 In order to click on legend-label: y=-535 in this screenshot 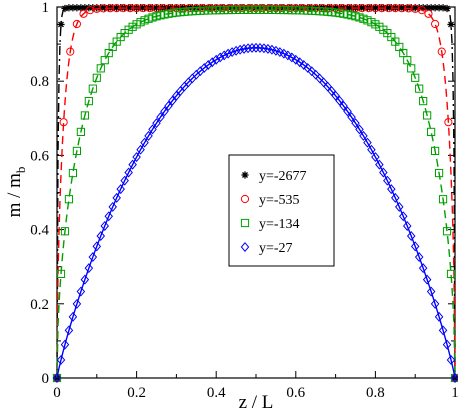, I will do `click(279, 200)`.